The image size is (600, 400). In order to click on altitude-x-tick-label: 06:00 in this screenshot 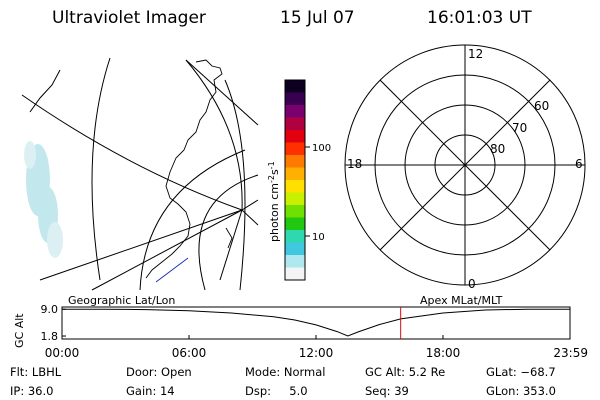, I will do `click(189, 353)`.